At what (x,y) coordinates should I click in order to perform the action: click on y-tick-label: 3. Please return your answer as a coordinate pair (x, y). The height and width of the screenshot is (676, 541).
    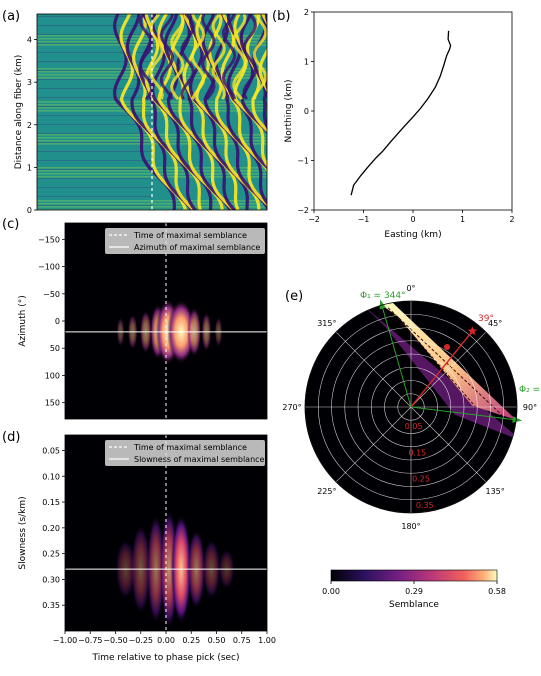
    Looking at the image, I should click on (29, 82).